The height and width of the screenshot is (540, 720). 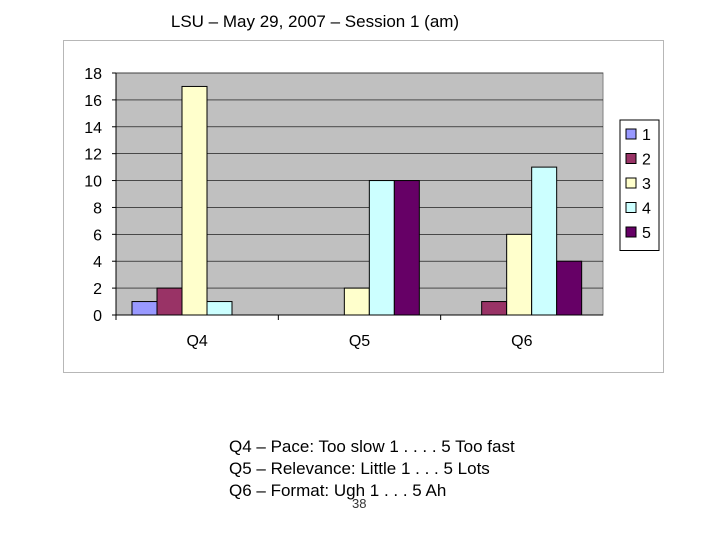 What do you see at coordinates (93, 101) in the screenshot?
I see `y-tick-label: 16` at bounding box center [93, 101].